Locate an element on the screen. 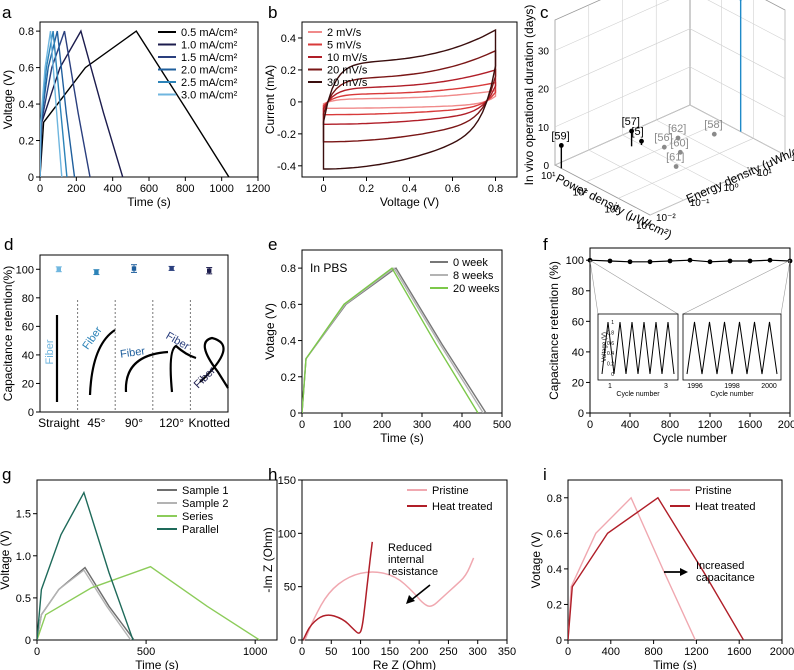 The width and height of the screenshot is (794, 670). point-label-7: [58] is located at coordinates (713, 125).